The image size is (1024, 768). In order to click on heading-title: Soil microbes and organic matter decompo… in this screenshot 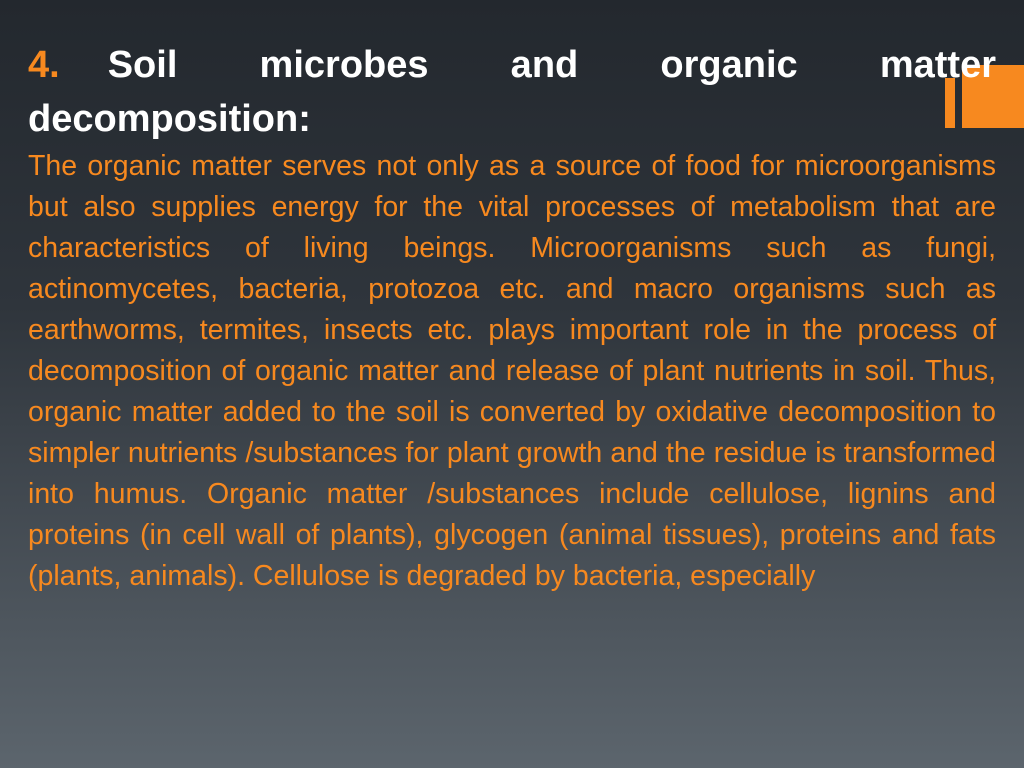, I will do `click(512, 92)`.